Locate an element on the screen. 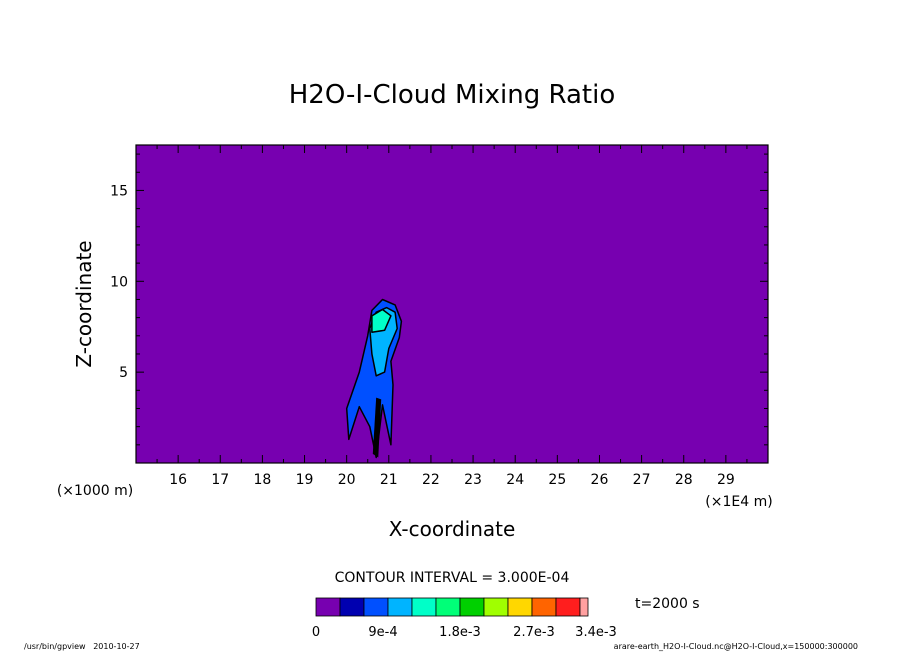 The width and height of the screenshot is (904, 654). x-tick-label: 21 is located at coordinates (389, 480).